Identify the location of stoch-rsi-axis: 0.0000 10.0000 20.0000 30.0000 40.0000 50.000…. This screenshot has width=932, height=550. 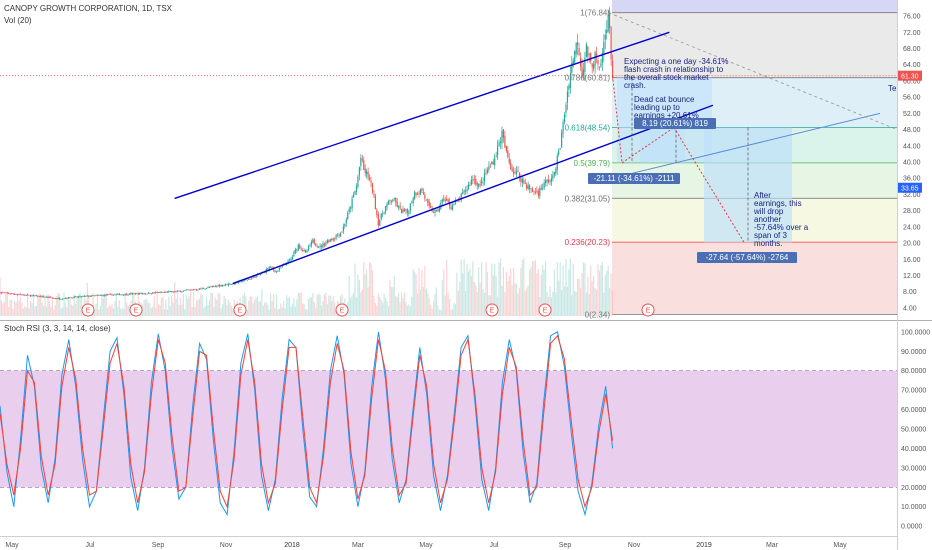
(915, 429).